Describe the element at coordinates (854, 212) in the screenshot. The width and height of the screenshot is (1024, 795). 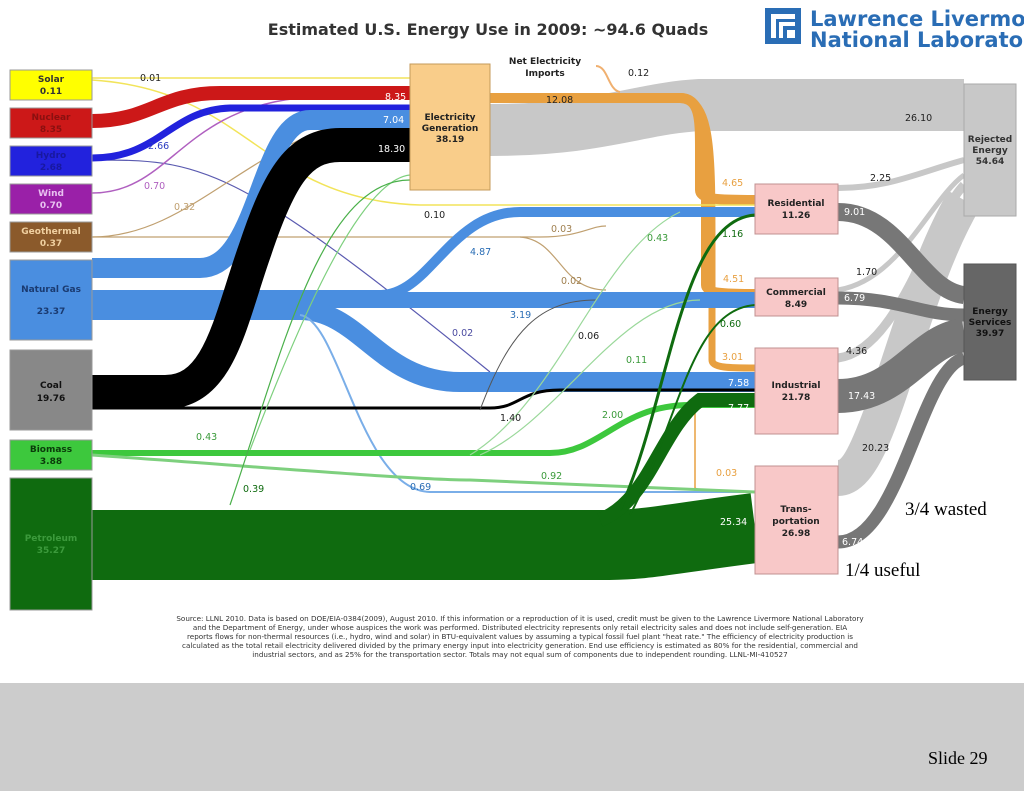
I see `flow-label-res-srv: 9.01` at that location.